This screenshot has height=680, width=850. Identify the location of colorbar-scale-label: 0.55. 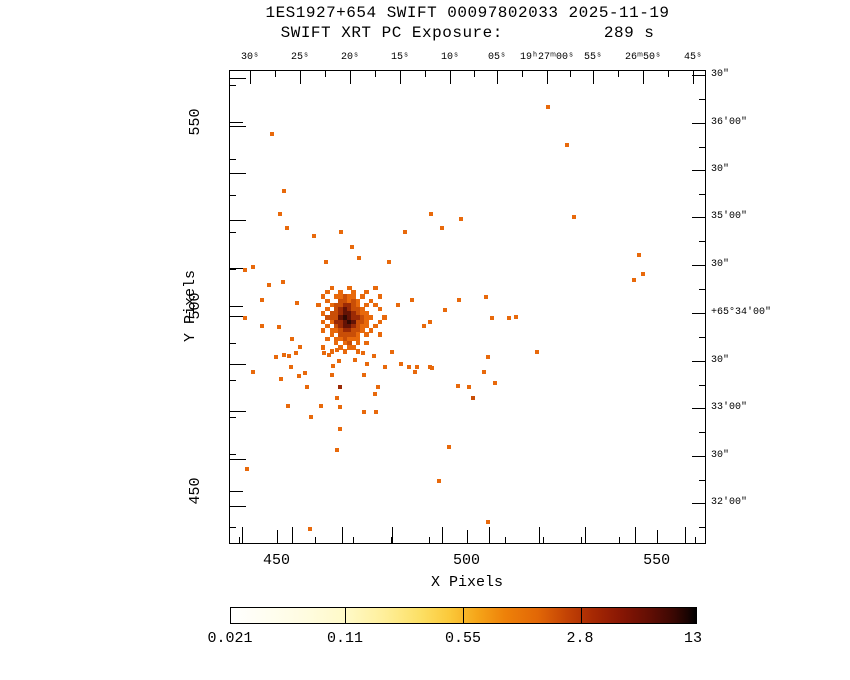
(463, 638).